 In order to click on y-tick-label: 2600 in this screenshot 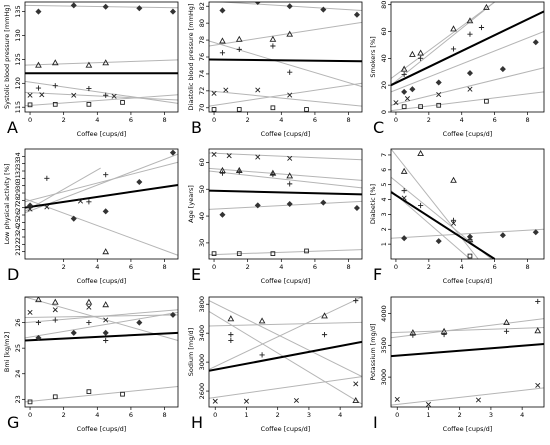, I will do `click(202, 391)`.